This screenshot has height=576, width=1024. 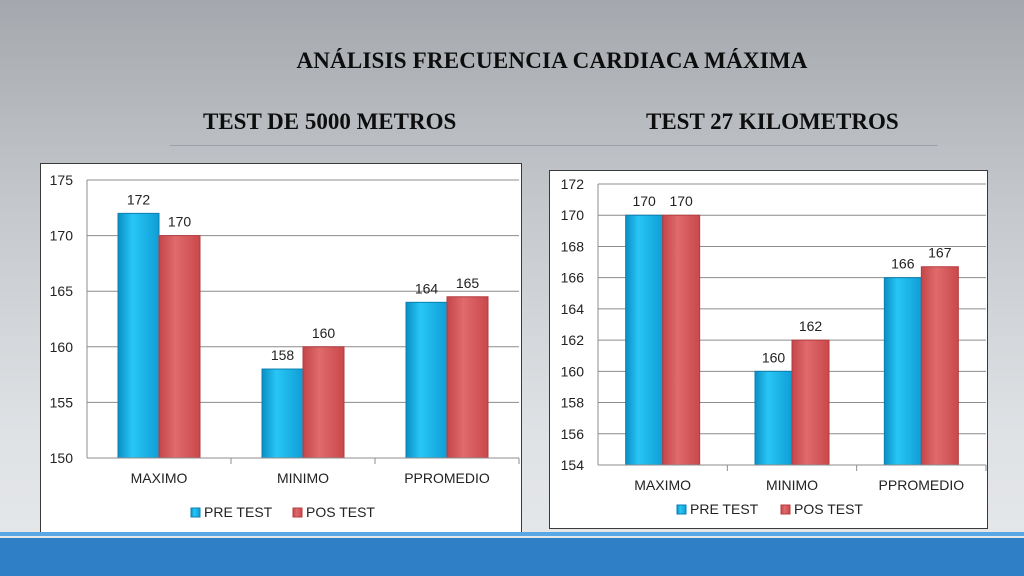 What do you see at coordinates (573, 434) in the screenshot?
I see `y-tick-label: 156` at bounding box center [573, 434].